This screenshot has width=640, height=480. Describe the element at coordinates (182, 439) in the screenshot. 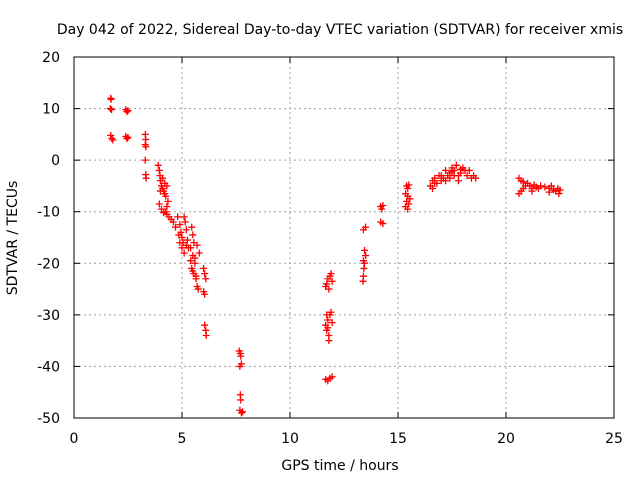

I see `x-tick-label: 5` at that location.